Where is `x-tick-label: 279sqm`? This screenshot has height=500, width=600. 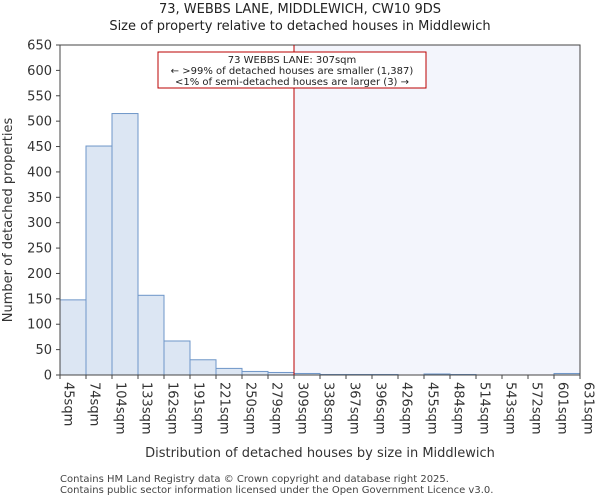
x-tick-label: 279sqm is located at coordinates (276, 408).